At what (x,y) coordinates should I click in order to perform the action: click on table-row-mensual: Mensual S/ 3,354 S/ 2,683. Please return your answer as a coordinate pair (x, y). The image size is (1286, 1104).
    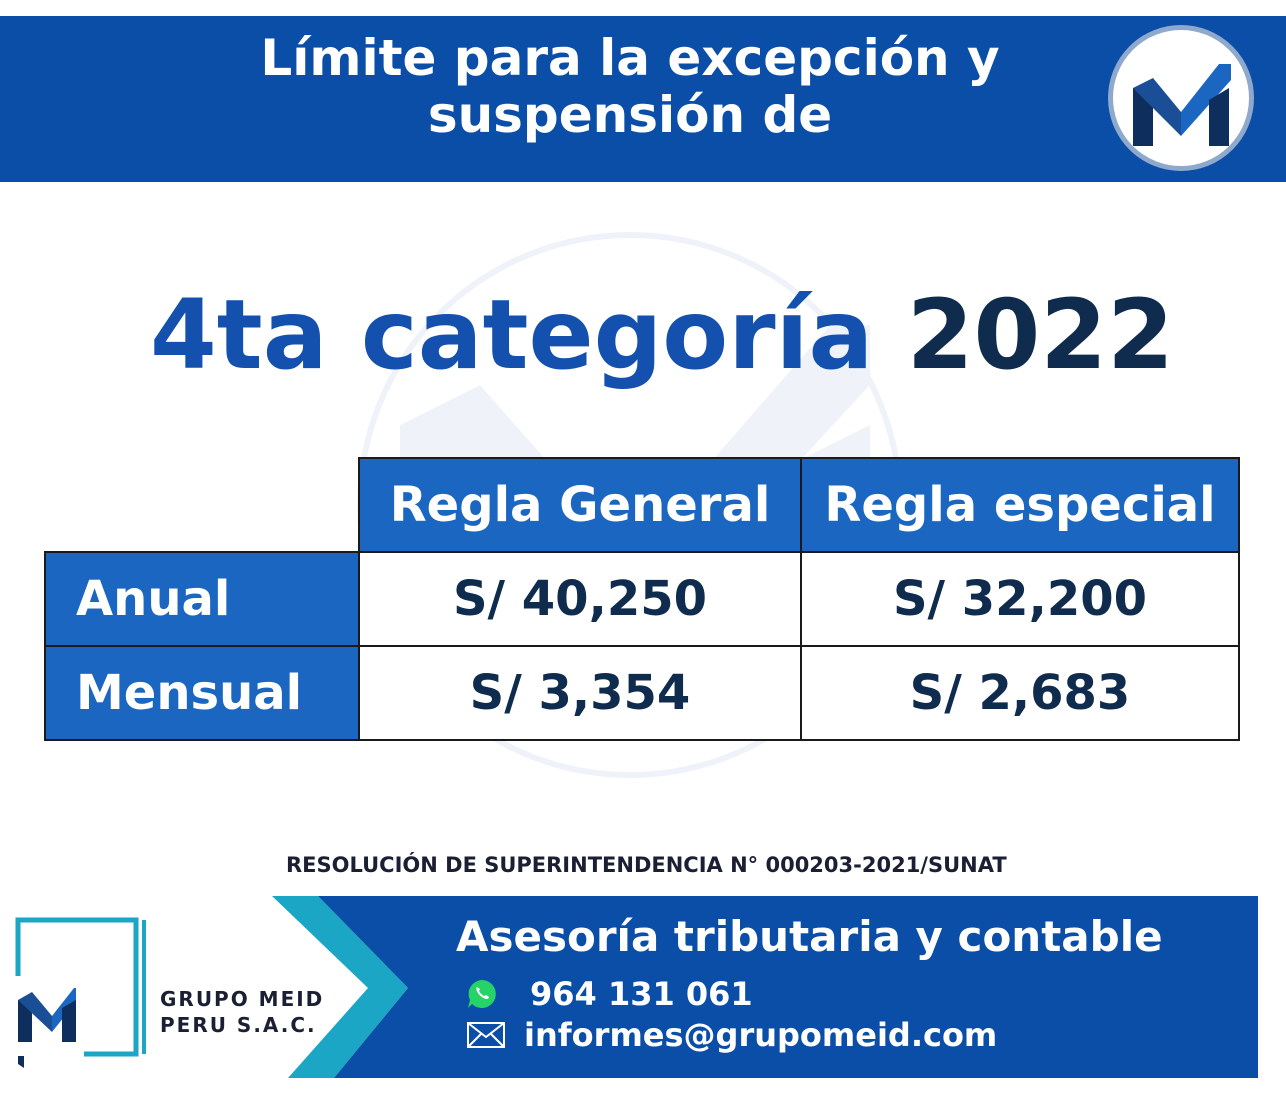
    Looking at the image, I should click on (642, 693).